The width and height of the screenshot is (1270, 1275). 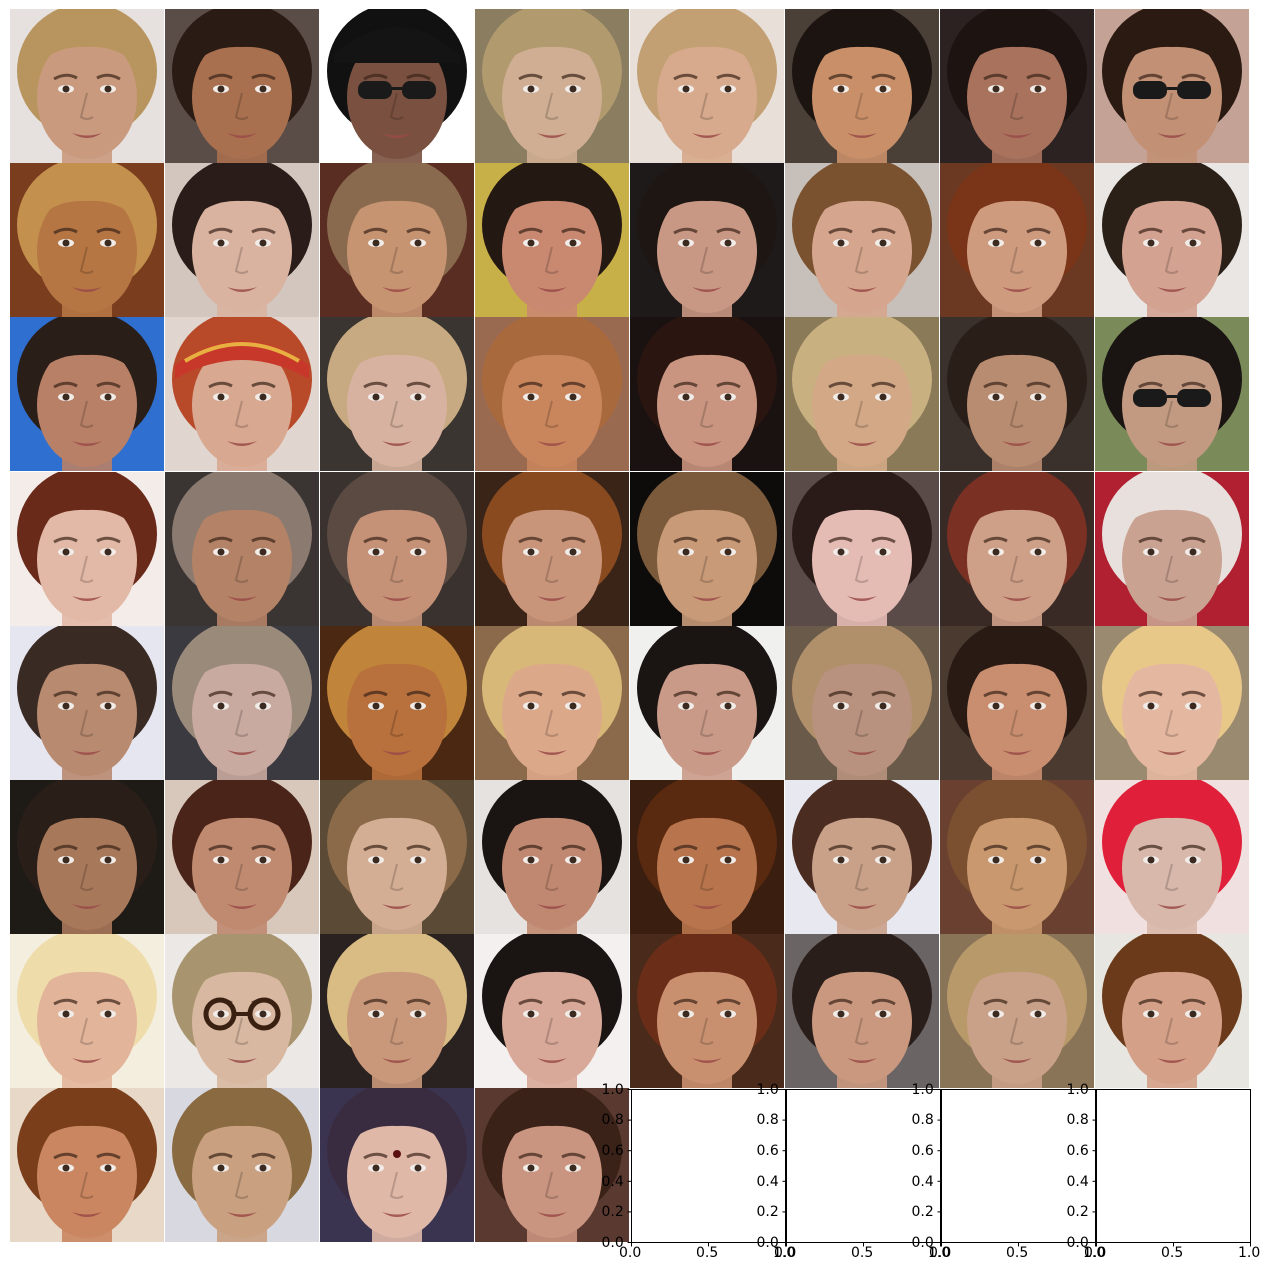 I want to click on y-tick-label: 0.4, so click(x=767, y=1181).